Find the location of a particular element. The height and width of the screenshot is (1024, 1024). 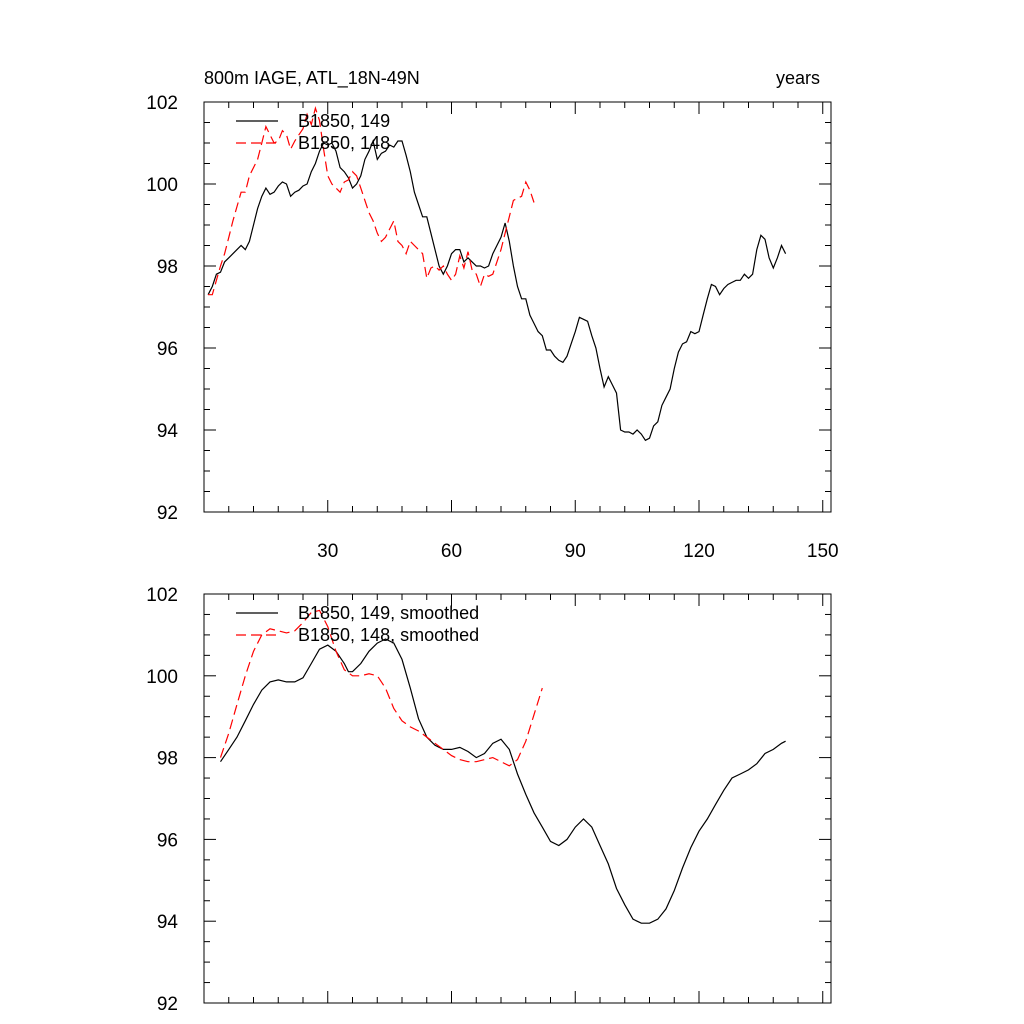

bottom-legend-label: B1850, 148, smoothed is located at coordinates (388, 635).